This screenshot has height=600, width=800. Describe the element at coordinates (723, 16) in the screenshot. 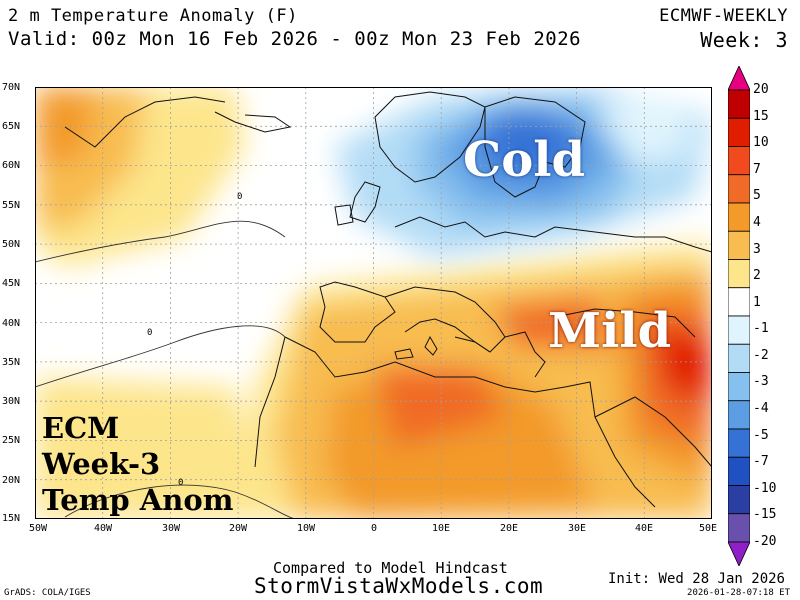

I see `model-name: ECMWF-WEEKLY` at that location.